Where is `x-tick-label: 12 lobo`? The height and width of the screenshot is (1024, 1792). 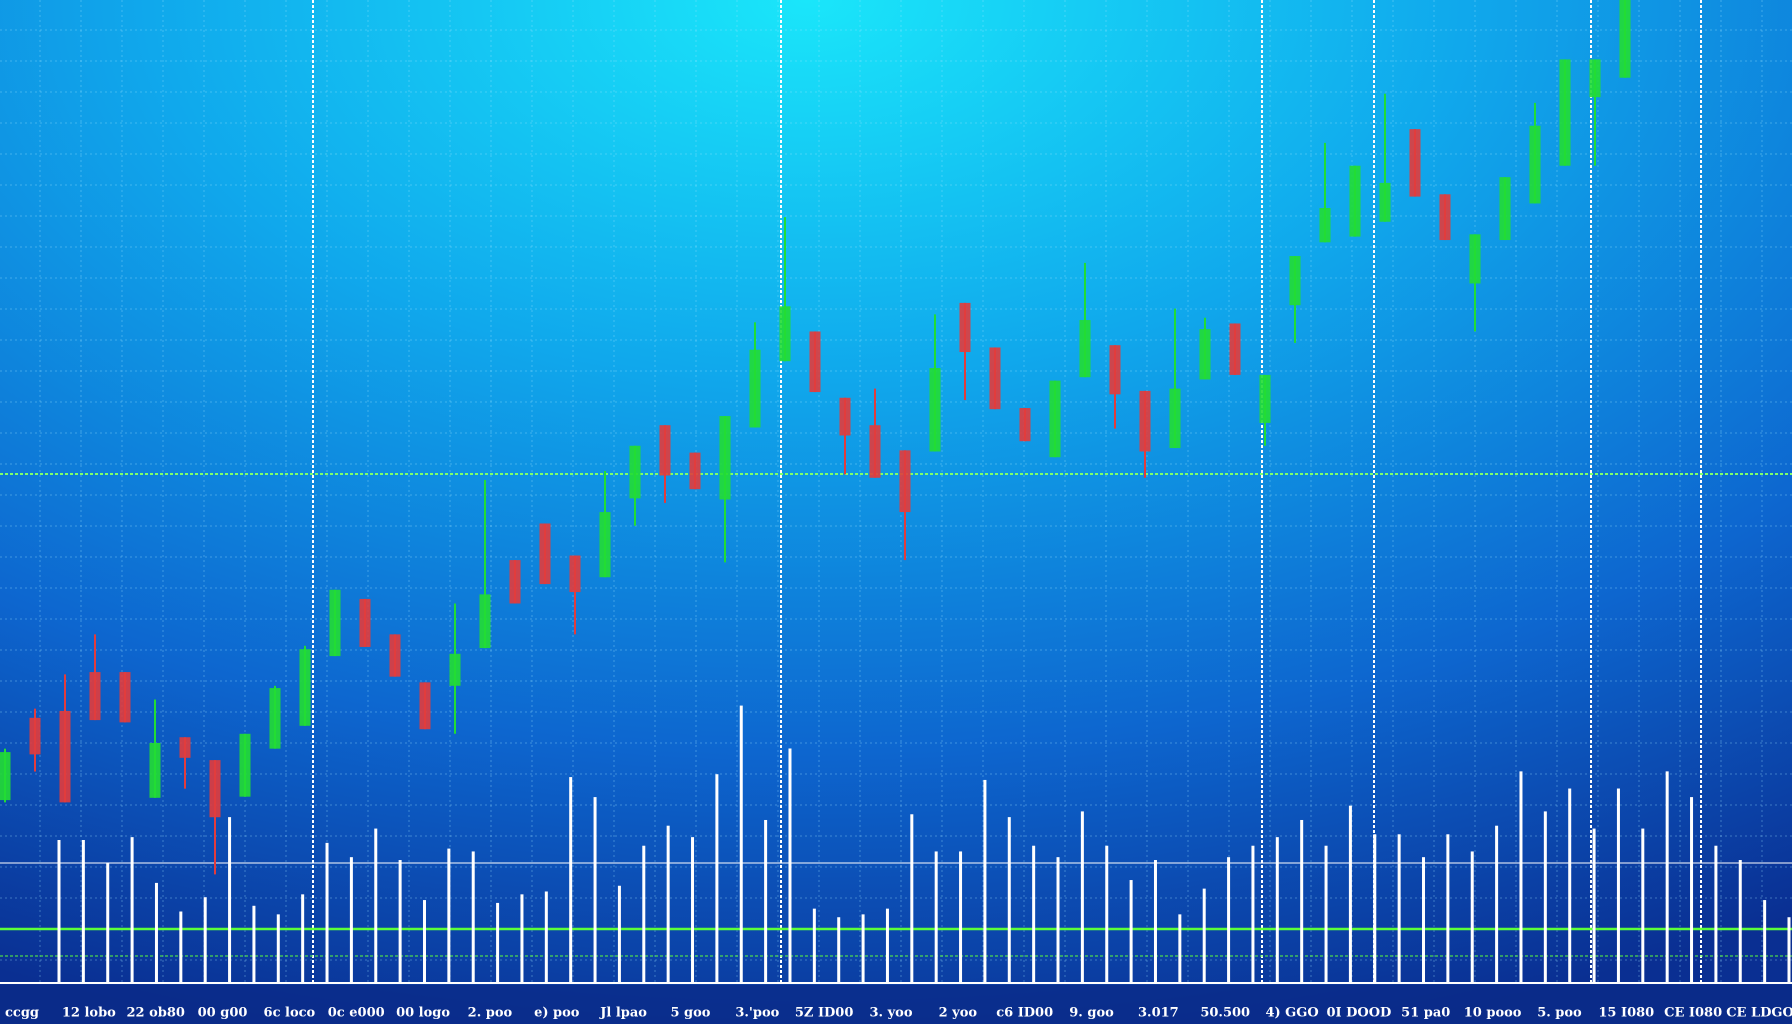 x-tick-label: 12 lobo is located at coordinates (89, 1013).